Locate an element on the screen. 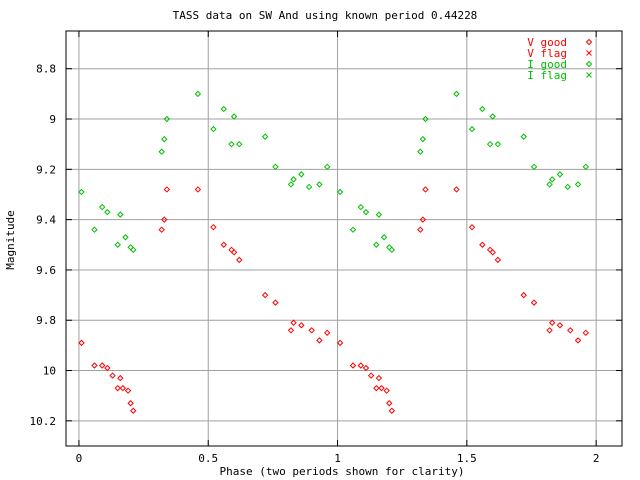  legend-marker-v-good is located at coordinates (589, 42).